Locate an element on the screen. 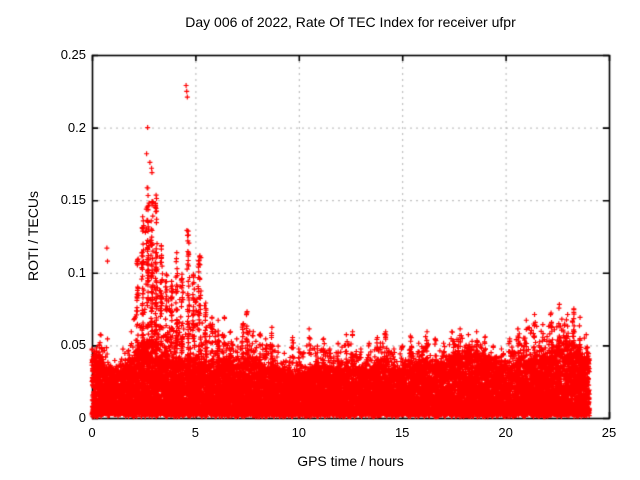 Image resolution: width=640 pixels, height=480 pixels. x-tick-label: 15 is located at coordinates (402, 432).